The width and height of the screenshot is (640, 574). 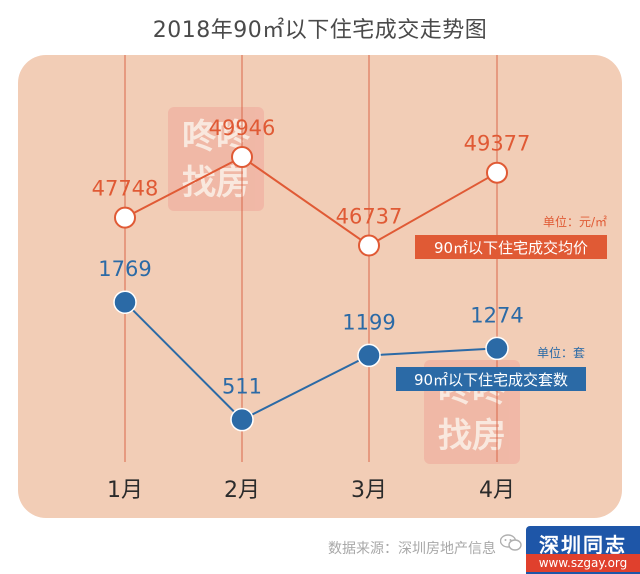 I want to click on data-label: 1274, so click(x=496, y=315).